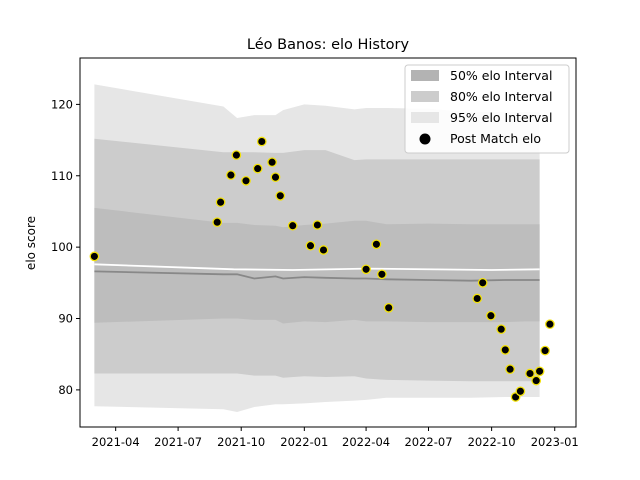  Describe the element at coordinates (62, 104) in the screenshot. I see `y-tick-label: 120` at that location.